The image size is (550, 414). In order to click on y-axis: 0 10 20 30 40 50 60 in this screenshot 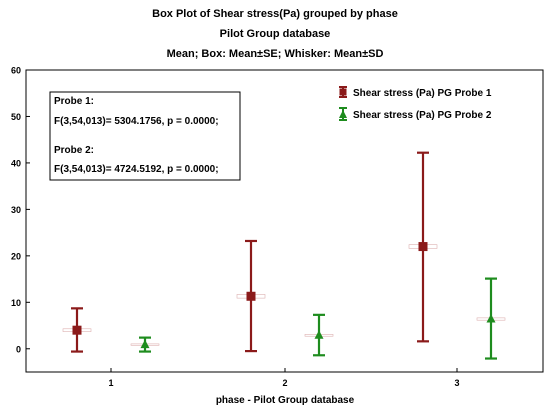, I will do `click(20, 210)`.